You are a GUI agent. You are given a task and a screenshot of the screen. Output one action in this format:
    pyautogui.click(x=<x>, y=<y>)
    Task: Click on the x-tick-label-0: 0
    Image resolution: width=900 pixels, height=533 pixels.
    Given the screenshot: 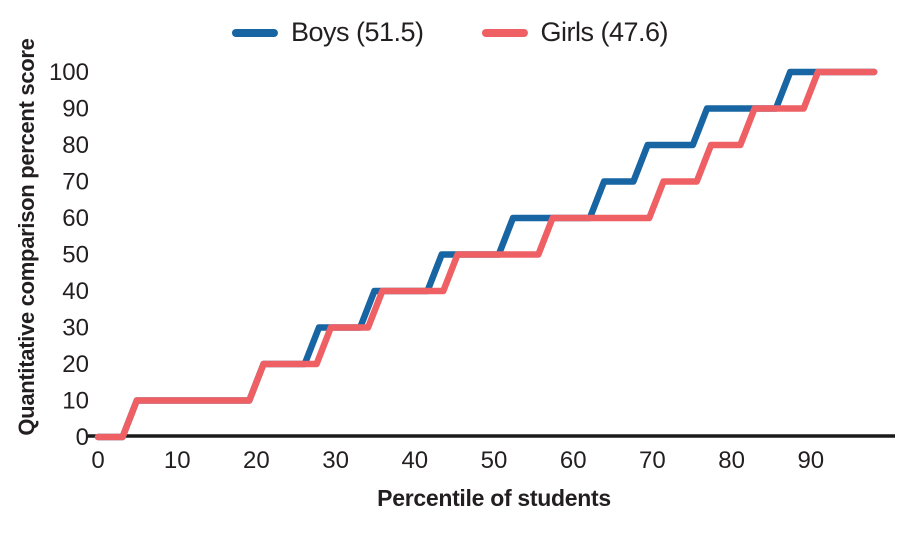 What is the action you would take?
    pyautogui.click(x=97, y=460)
    